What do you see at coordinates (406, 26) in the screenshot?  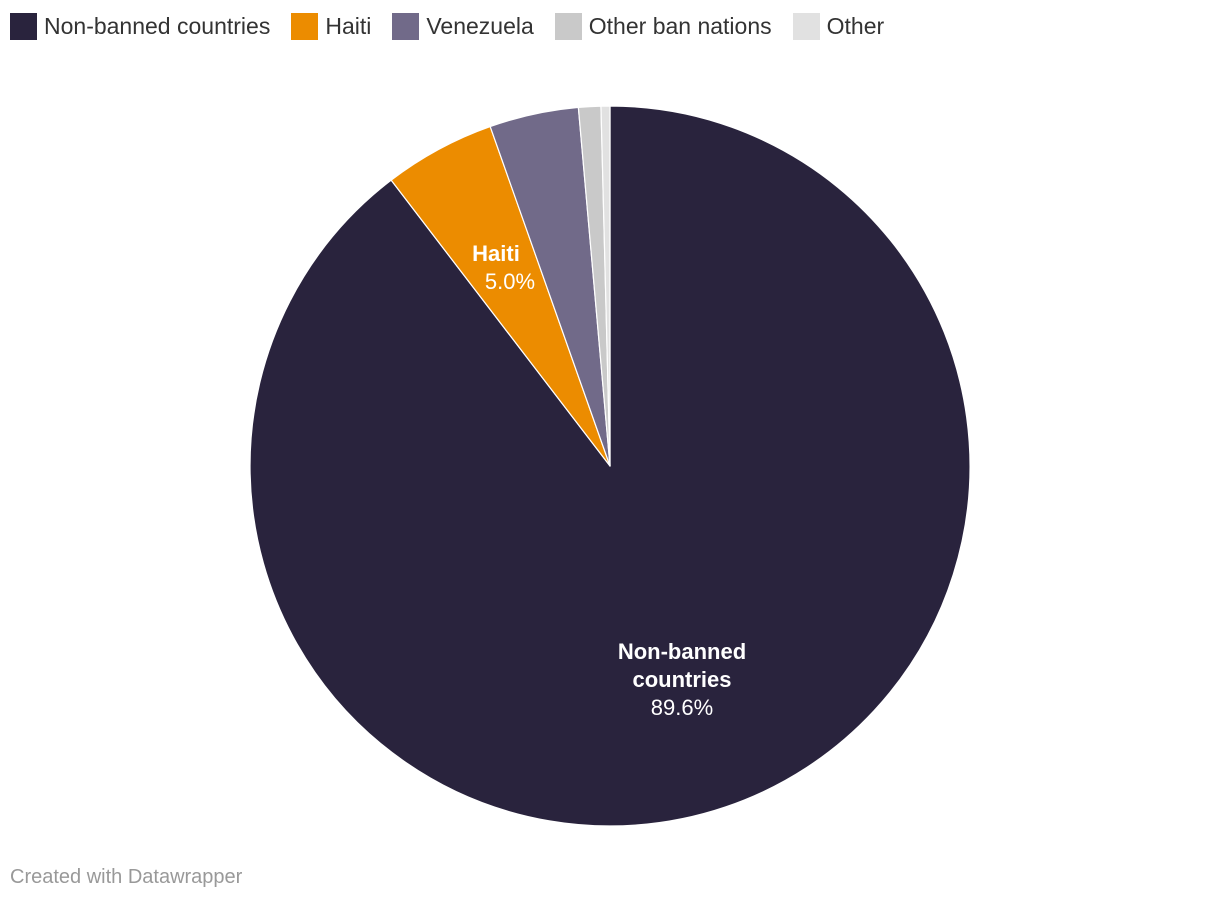 I see `legend-swatch-venezuela` at bounding box center [406, 26].